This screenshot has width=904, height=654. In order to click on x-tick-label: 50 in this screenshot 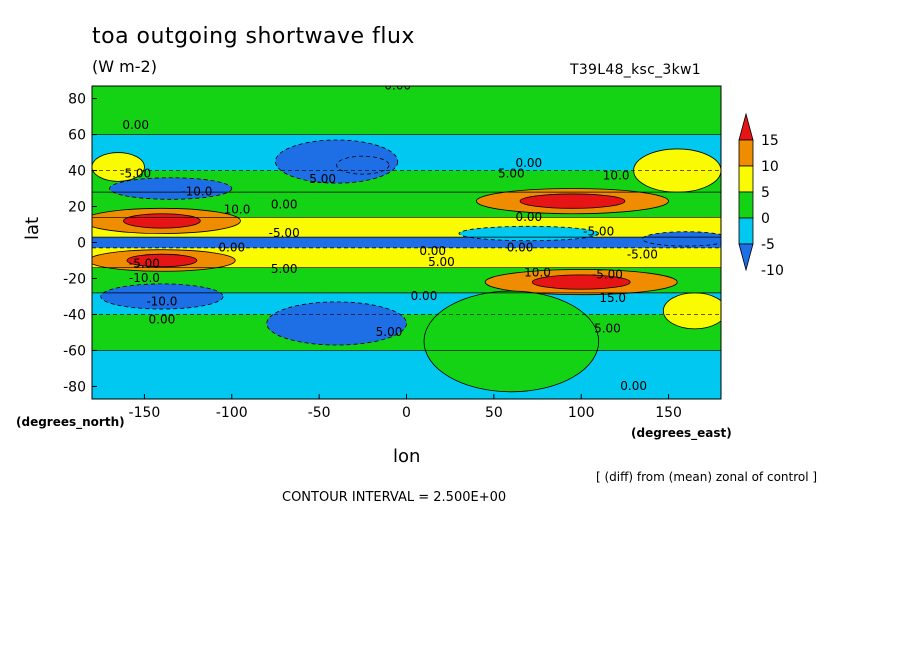, I will do `click(494, 413)`.